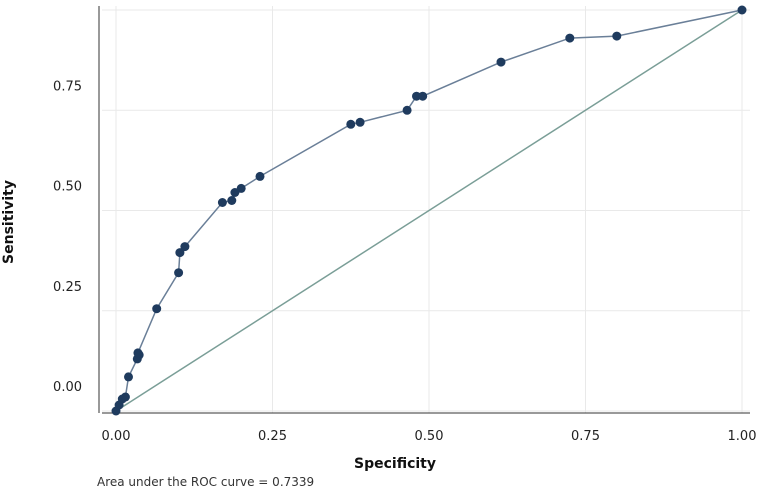 The height and width of the screenshot is (493, 762). Describe the element at coordinates (67, 287) in the screenshot. I see `y-tick-label: 0.25` at that location.